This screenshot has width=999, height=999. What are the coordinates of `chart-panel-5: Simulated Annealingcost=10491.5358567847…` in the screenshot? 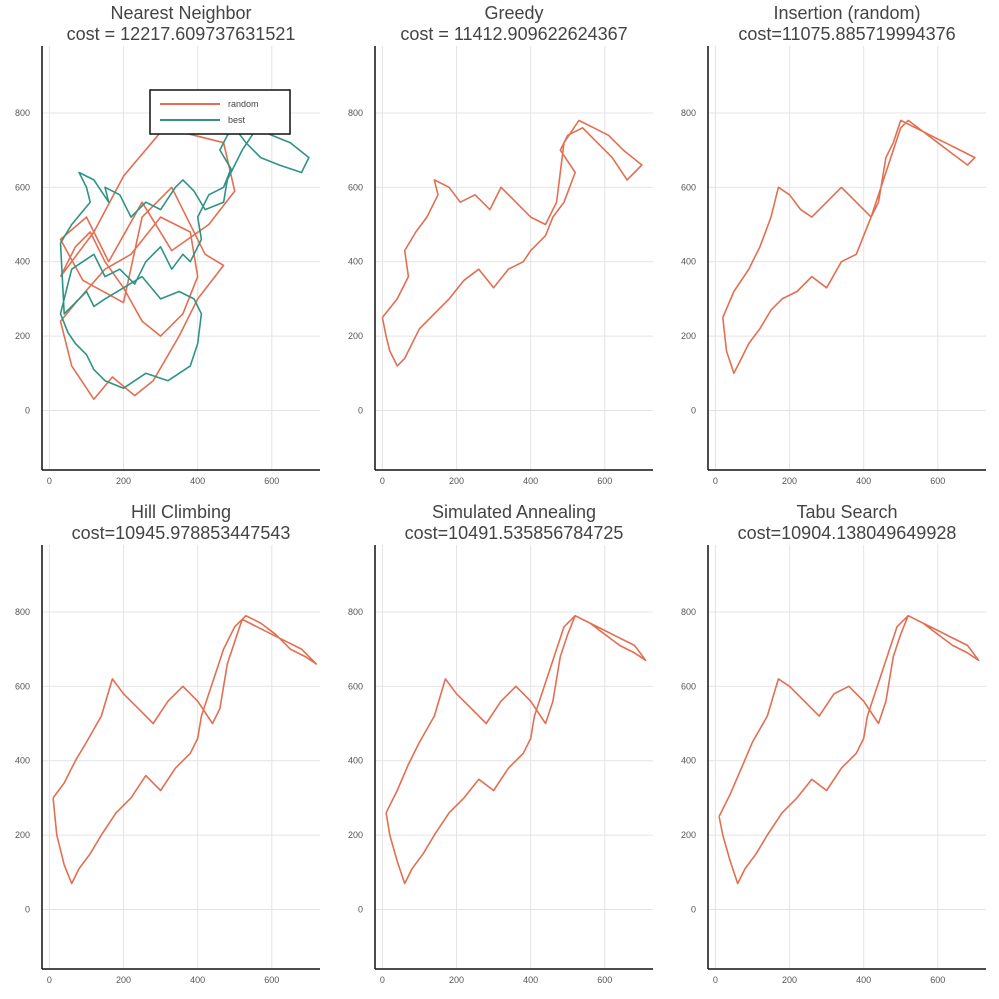 It's located at (500, 743).